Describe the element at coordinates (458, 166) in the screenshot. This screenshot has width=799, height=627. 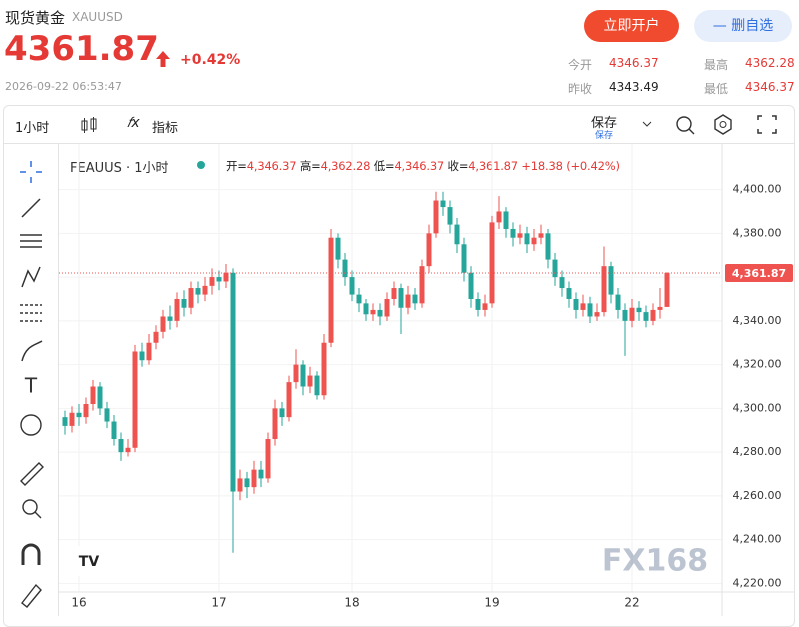
I see `ohlc-label: 收=` at that location.